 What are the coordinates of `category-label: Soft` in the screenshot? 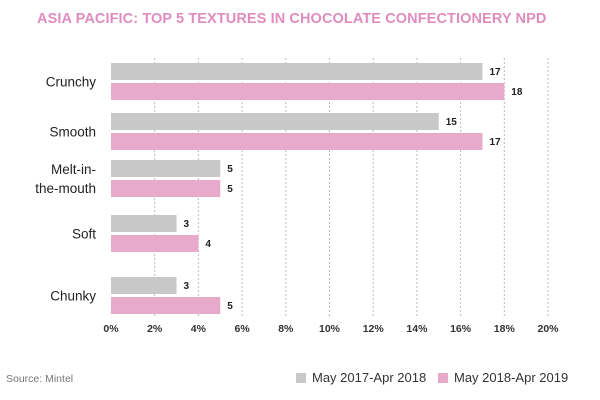 It's located at (84, 234).